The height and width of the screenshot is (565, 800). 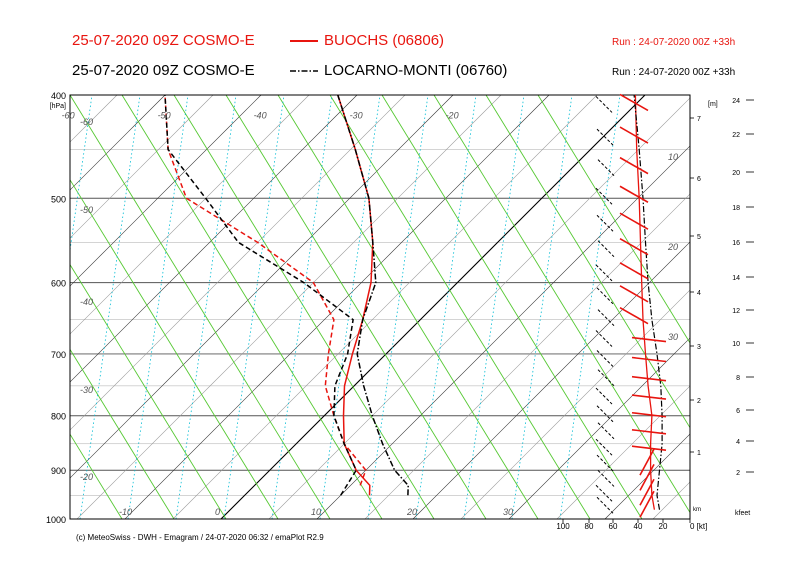 I want to click on locarno-station-label: LOCARNO-MONTI (06760), so click(x=416, y=70).